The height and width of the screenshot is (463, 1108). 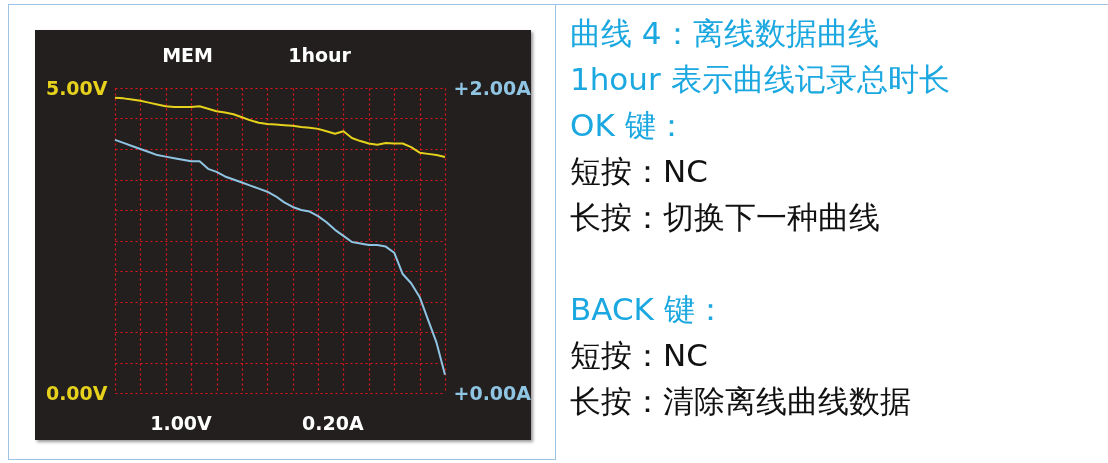 I want to click on text: MEM, so click(x=187, y=55).